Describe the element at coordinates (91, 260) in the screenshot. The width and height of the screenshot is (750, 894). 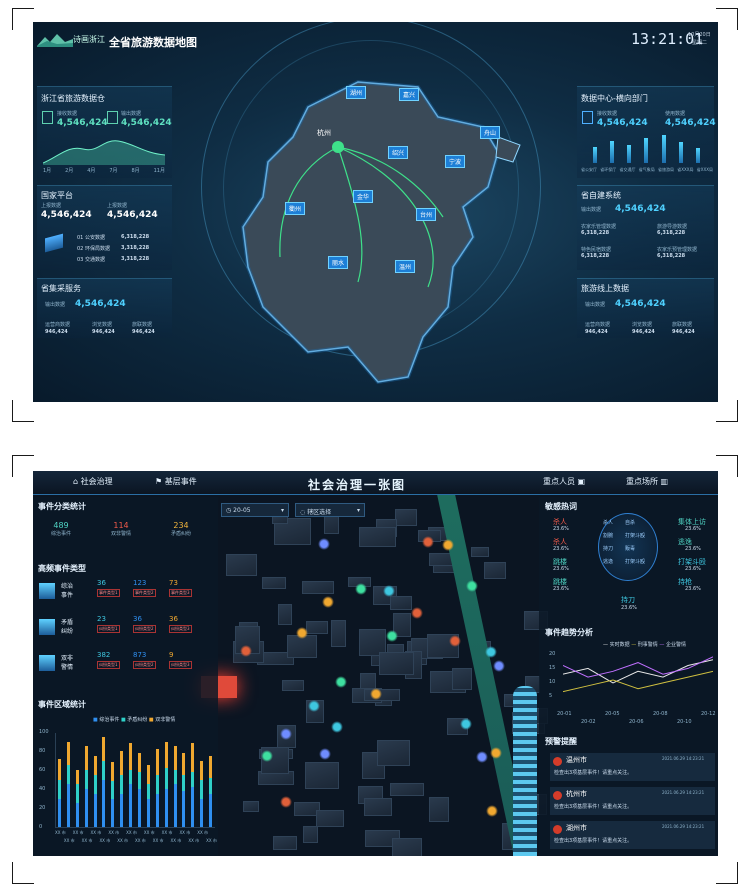
I see `row-label: 03 交通数据` at that location.